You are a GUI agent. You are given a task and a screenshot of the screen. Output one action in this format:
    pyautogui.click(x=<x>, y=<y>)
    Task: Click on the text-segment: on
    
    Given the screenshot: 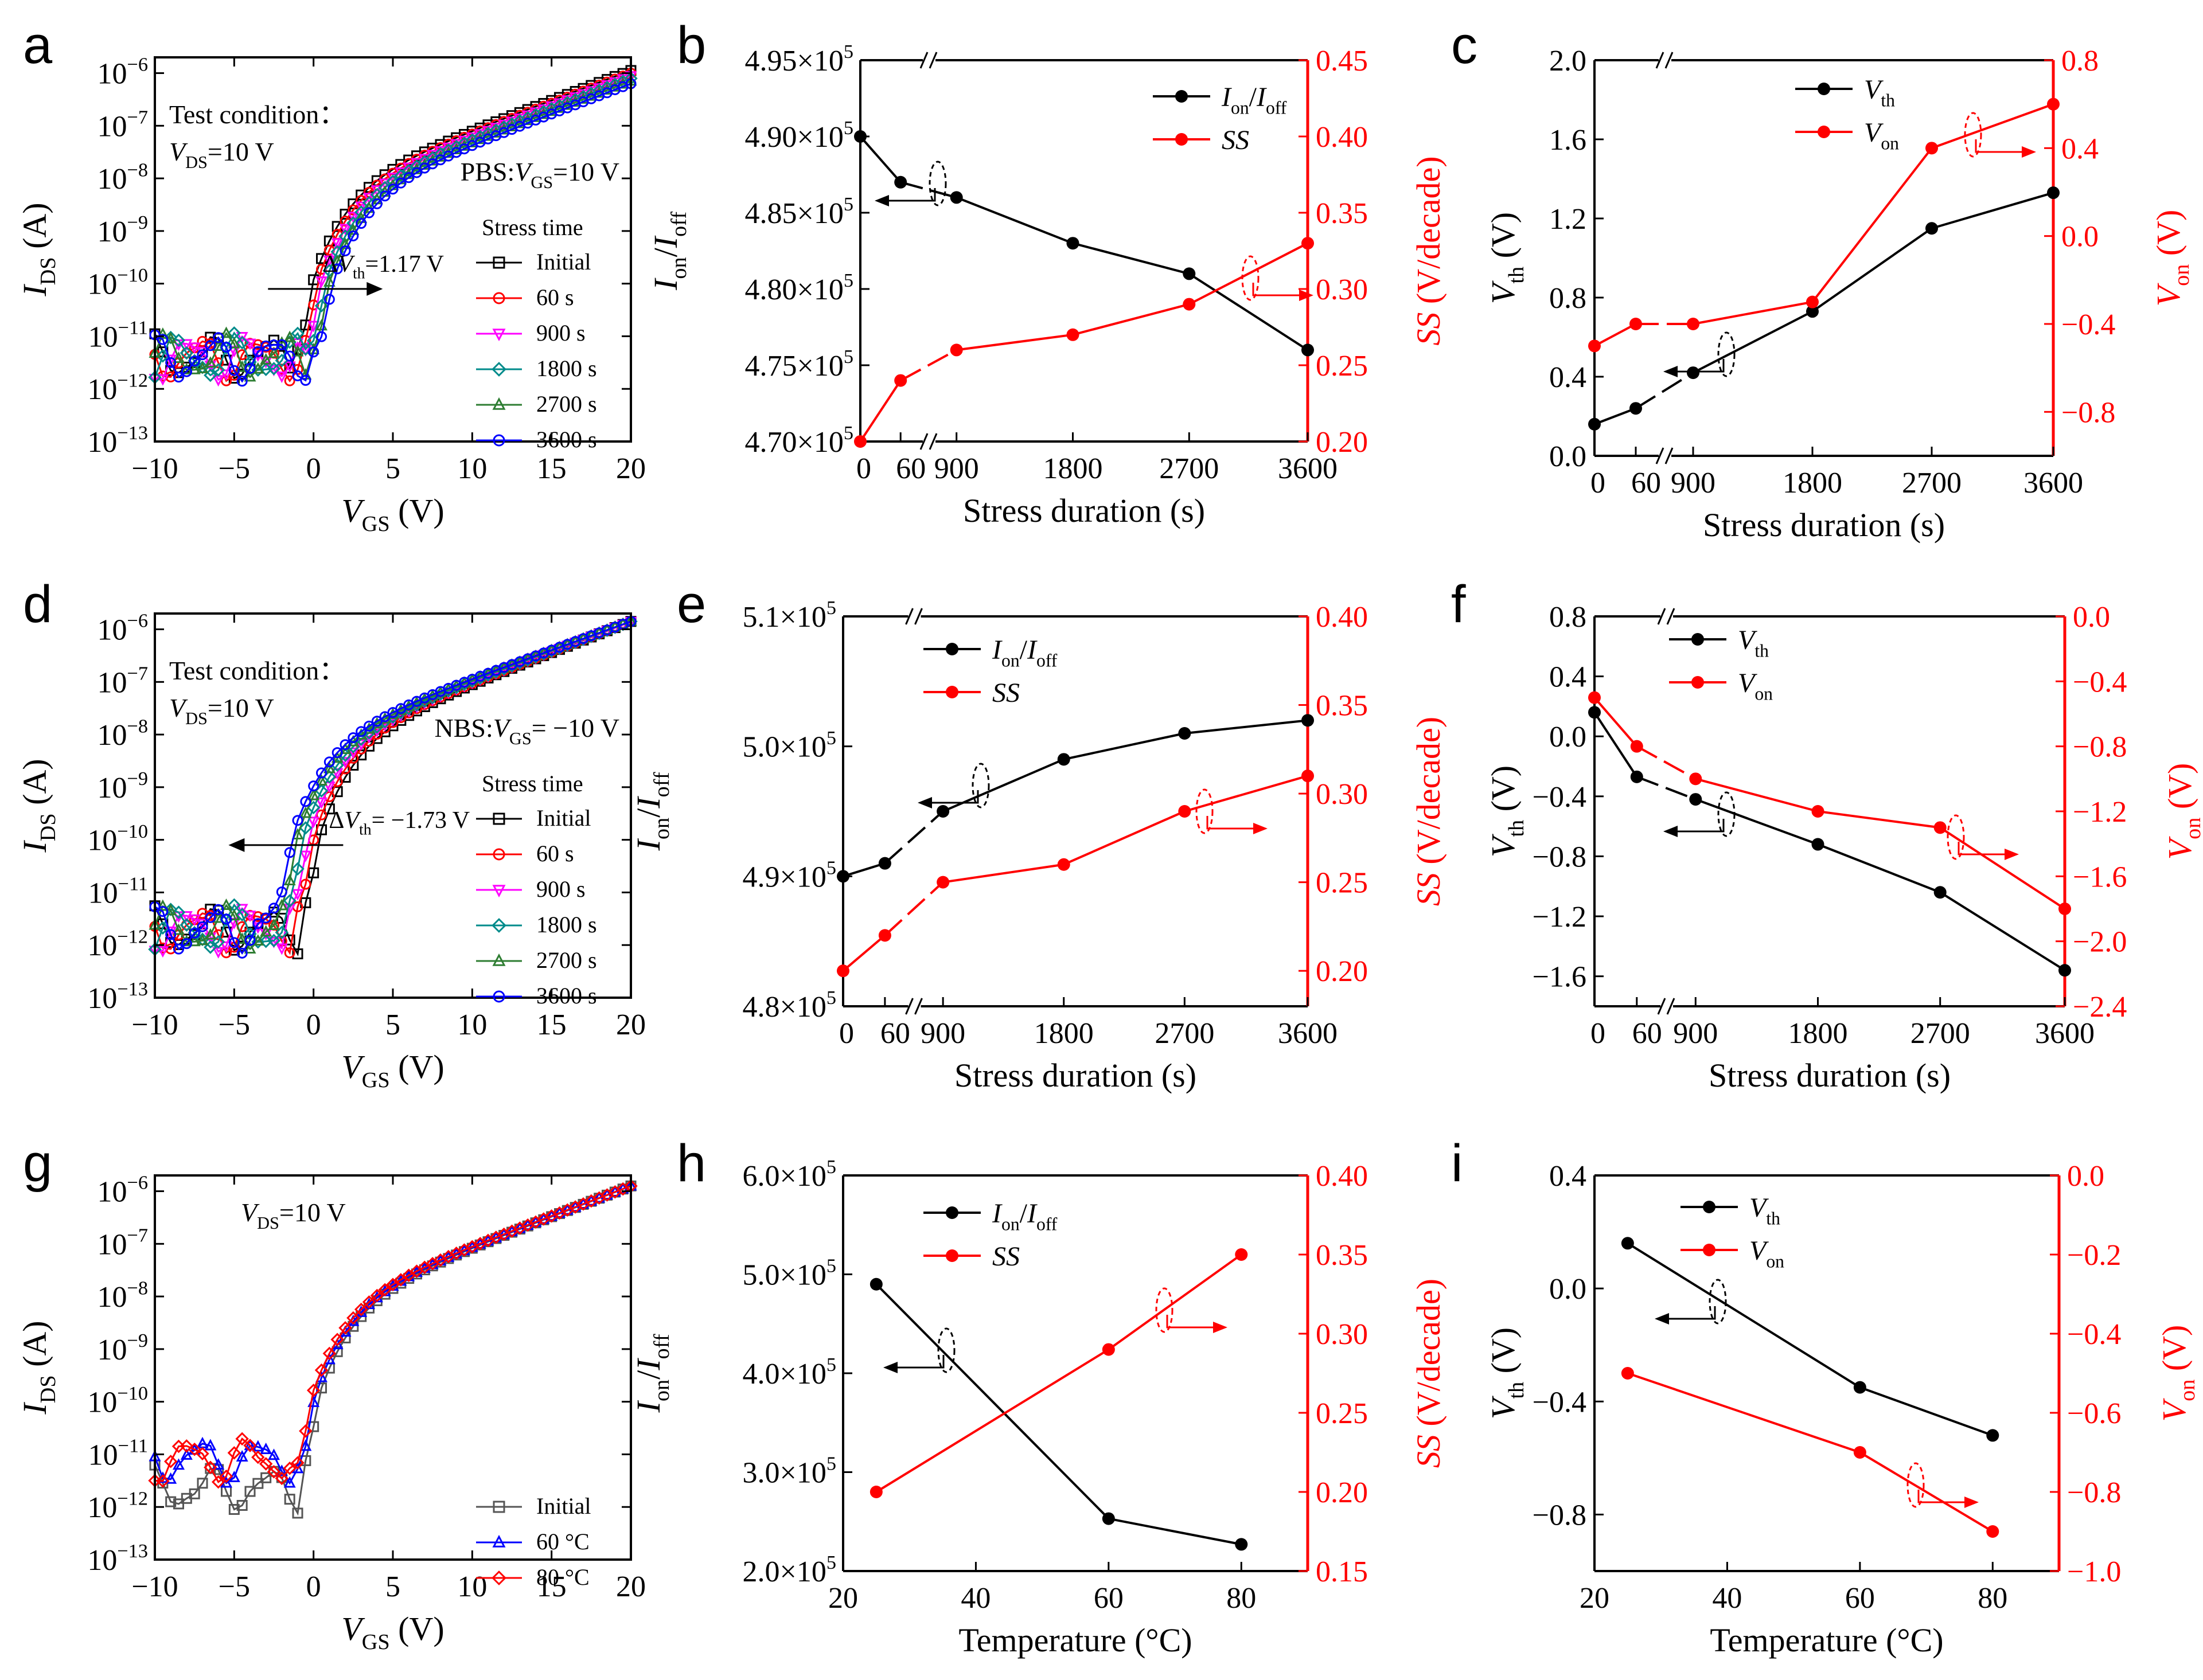 What is the action you would take?
    pyautogui.click(x=662, y=828)
    